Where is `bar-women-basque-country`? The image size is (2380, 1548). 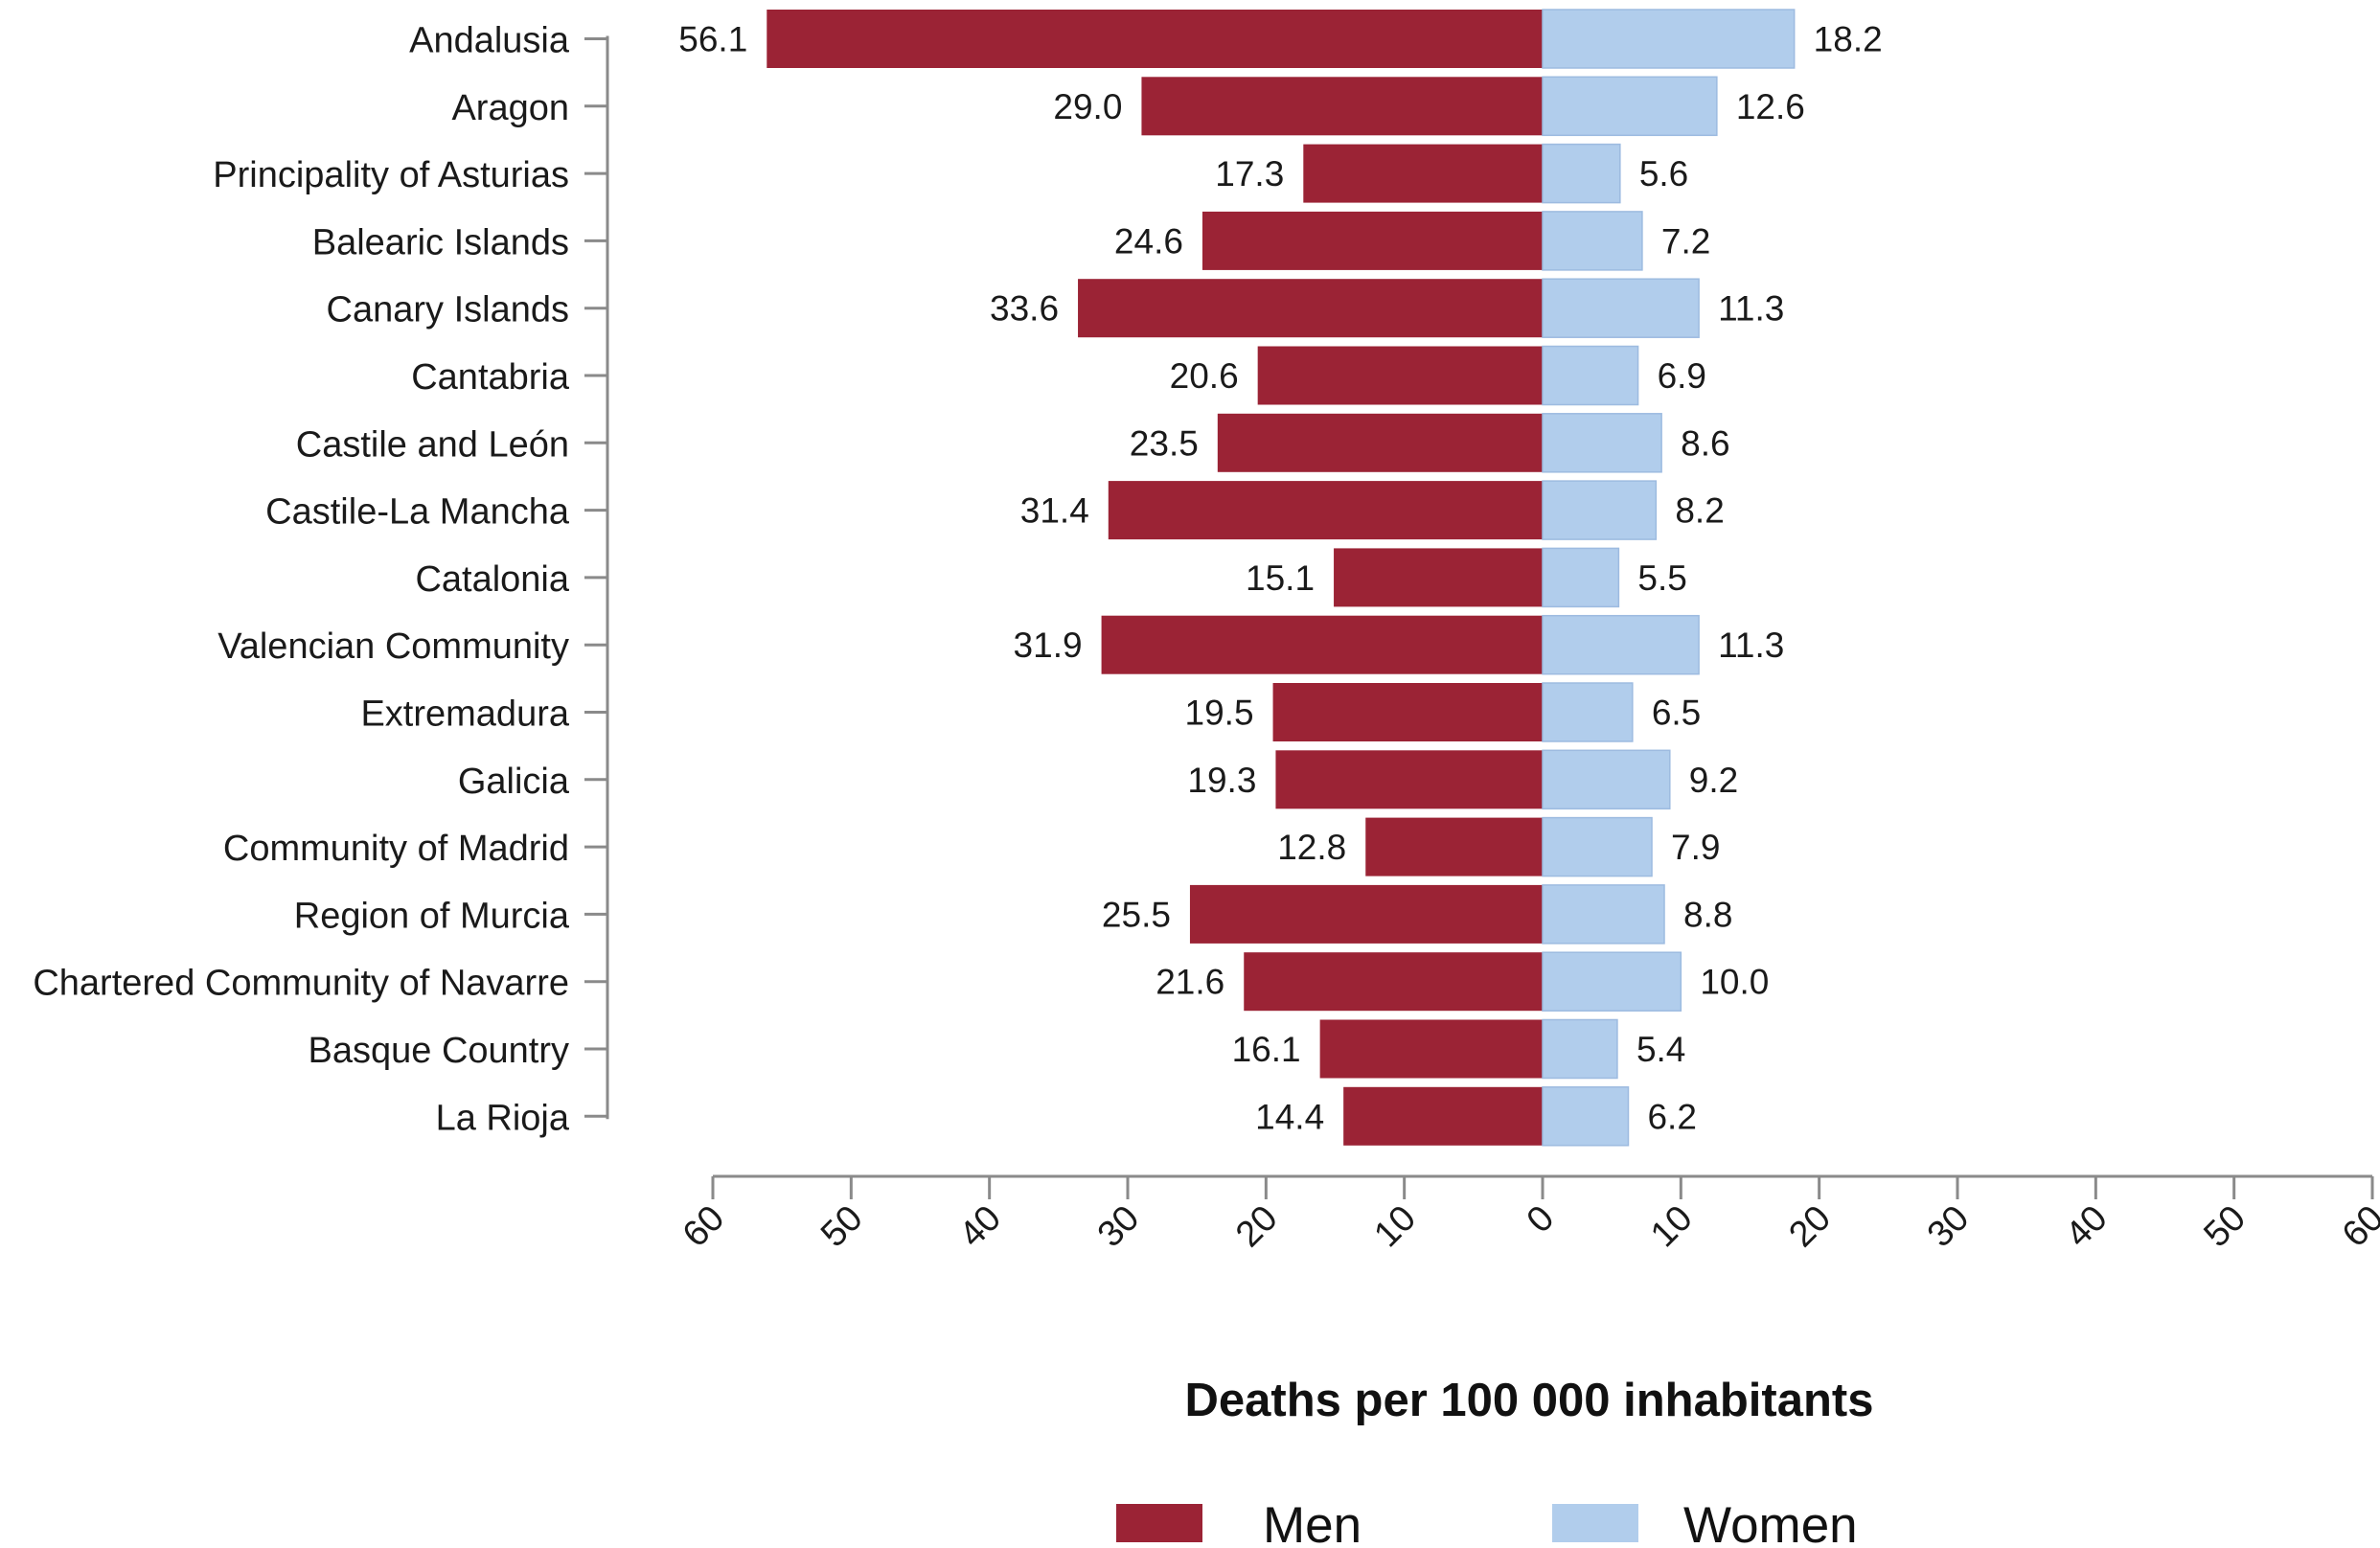
bar-women-basque-country is located at coordinates (1580, 1049).